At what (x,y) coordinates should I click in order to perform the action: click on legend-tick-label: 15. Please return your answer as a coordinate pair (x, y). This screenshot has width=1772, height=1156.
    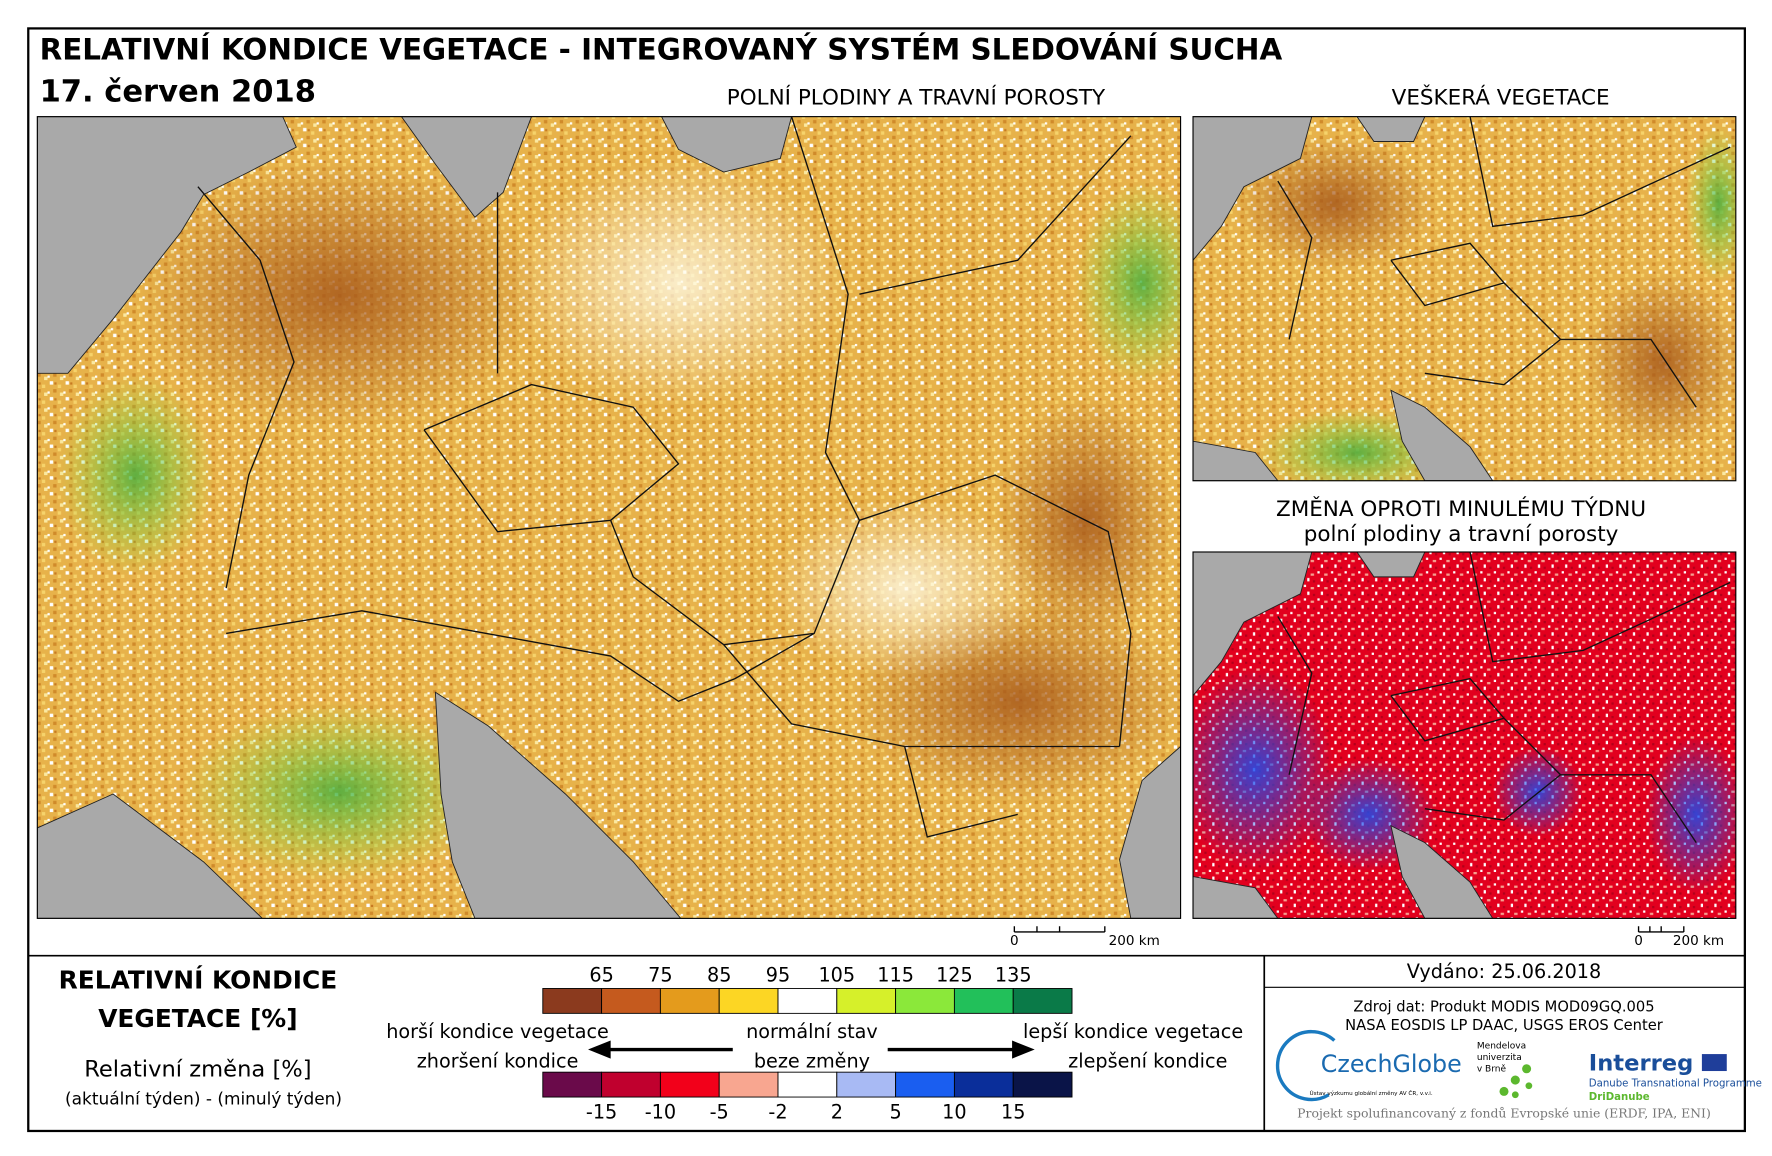
    Looking at the image, I should click on (1013, 1111).